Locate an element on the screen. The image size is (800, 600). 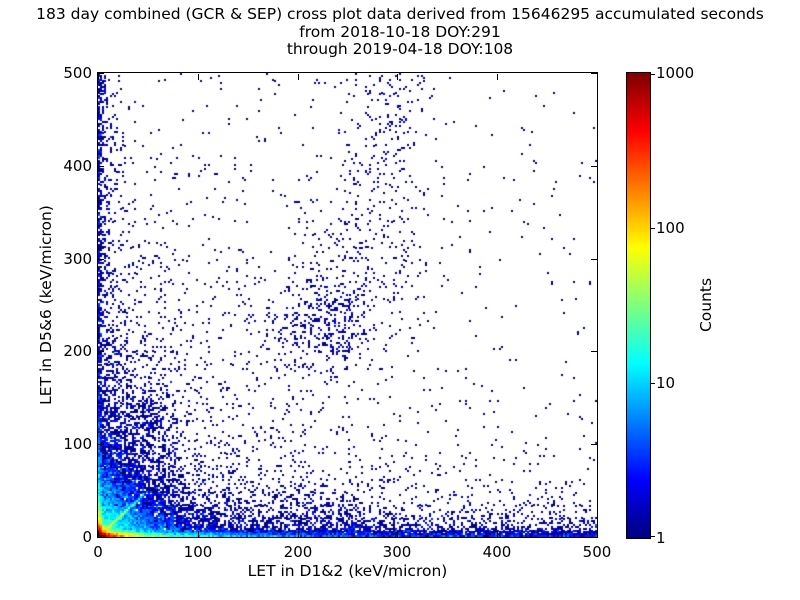
x-tick-label-300: 300 is located at coordinates (397, 552).